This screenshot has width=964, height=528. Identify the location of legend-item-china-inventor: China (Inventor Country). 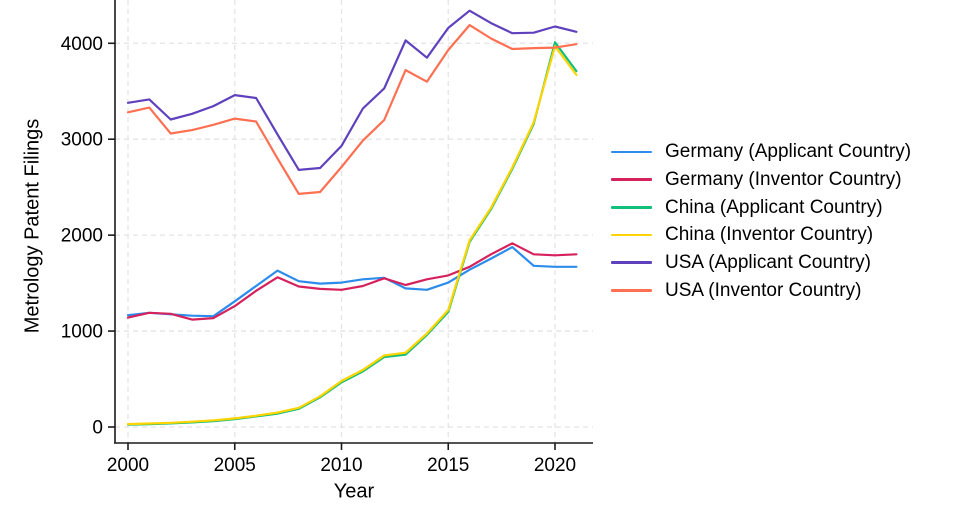
(761, 235).